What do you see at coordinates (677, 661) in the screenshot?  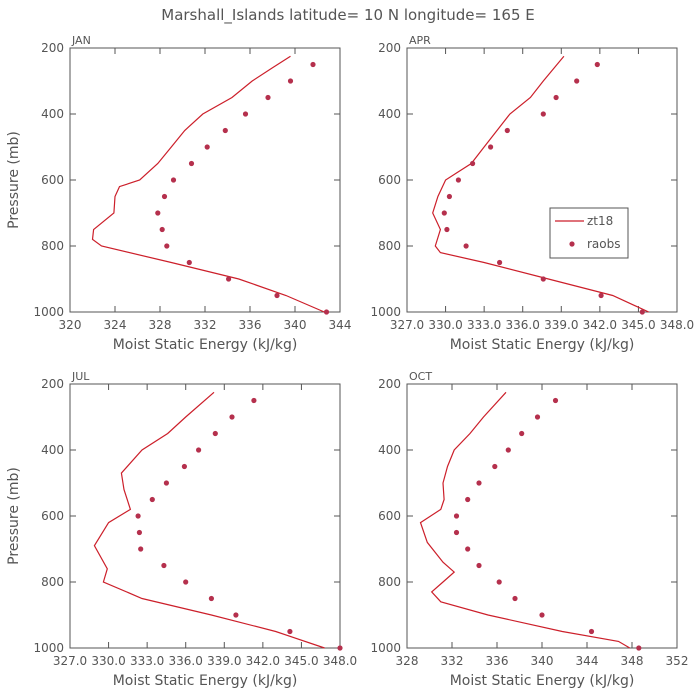 I see `x-tick-label: 352` at bounding box center [677, 661].